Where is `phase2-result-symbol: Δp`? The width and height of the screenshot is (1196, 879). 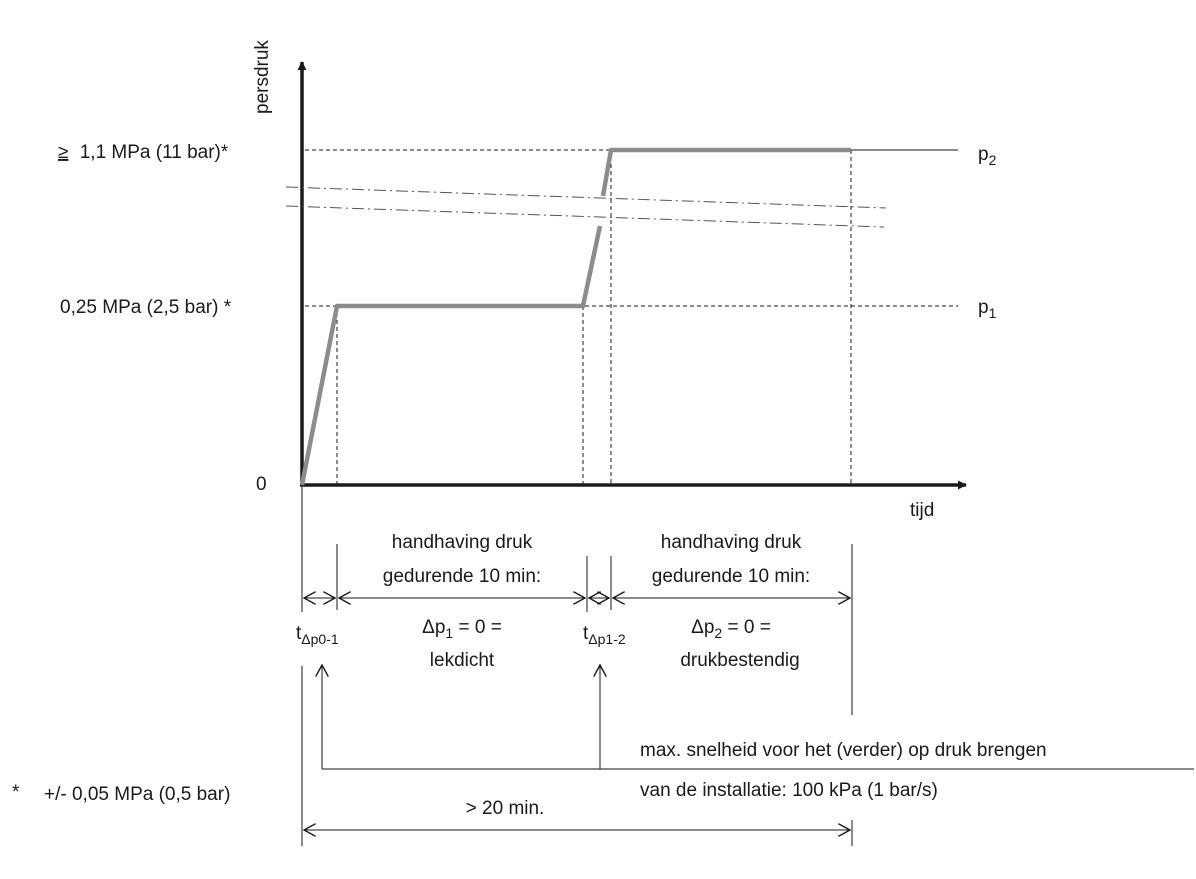
phase2-result-symbol: Δp is located at coordinates (702, 627).